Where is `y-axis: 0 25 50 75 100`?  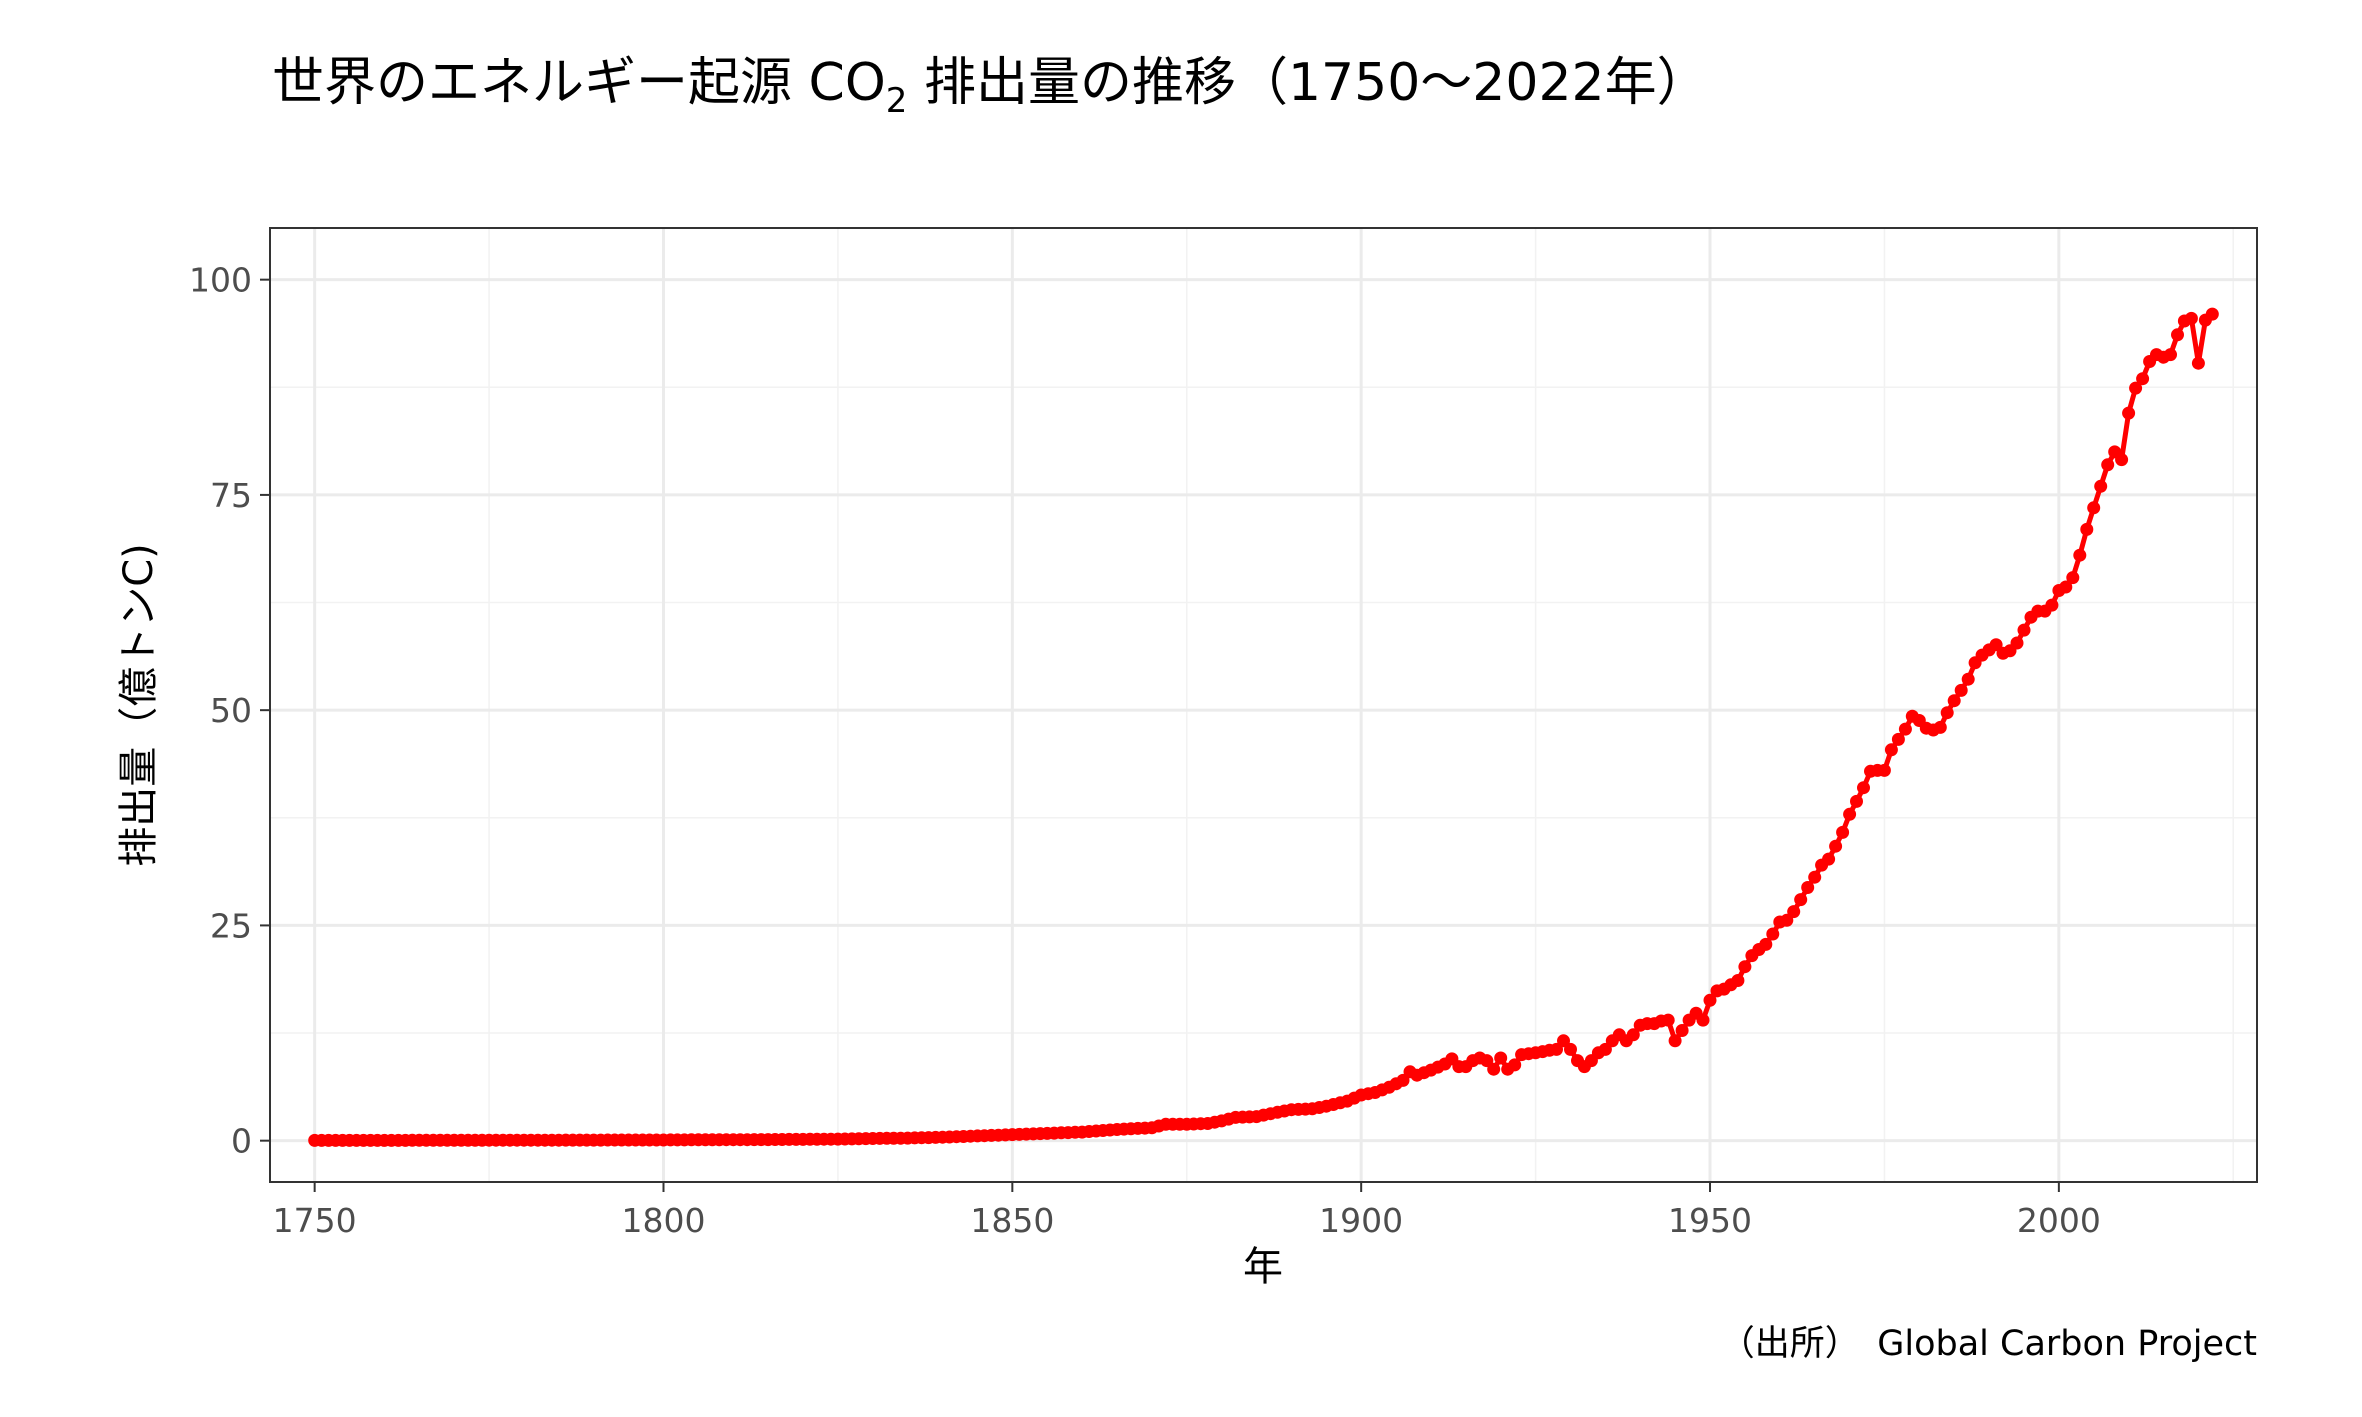 y-axis: 0 25 50 75 100 is located at coordinates (229, 711).